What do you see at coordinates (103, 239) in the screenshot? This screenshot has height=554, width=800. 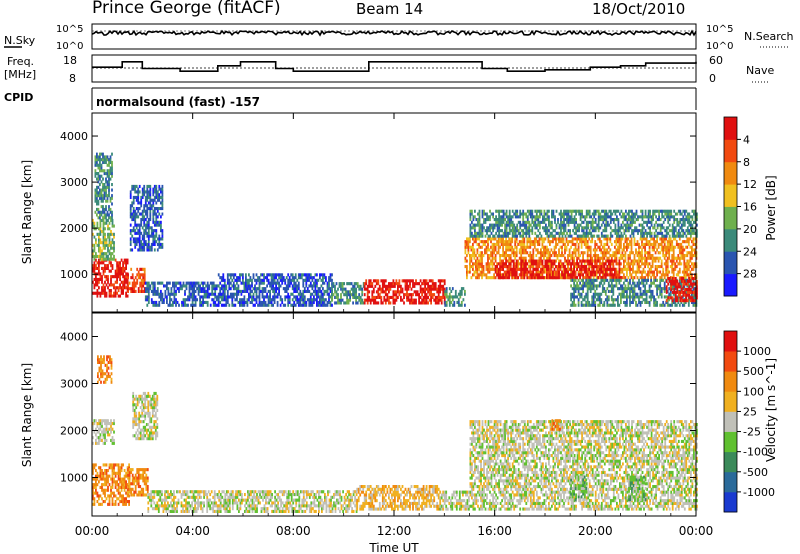 I see `power-region` at bounding box center [103, 239].